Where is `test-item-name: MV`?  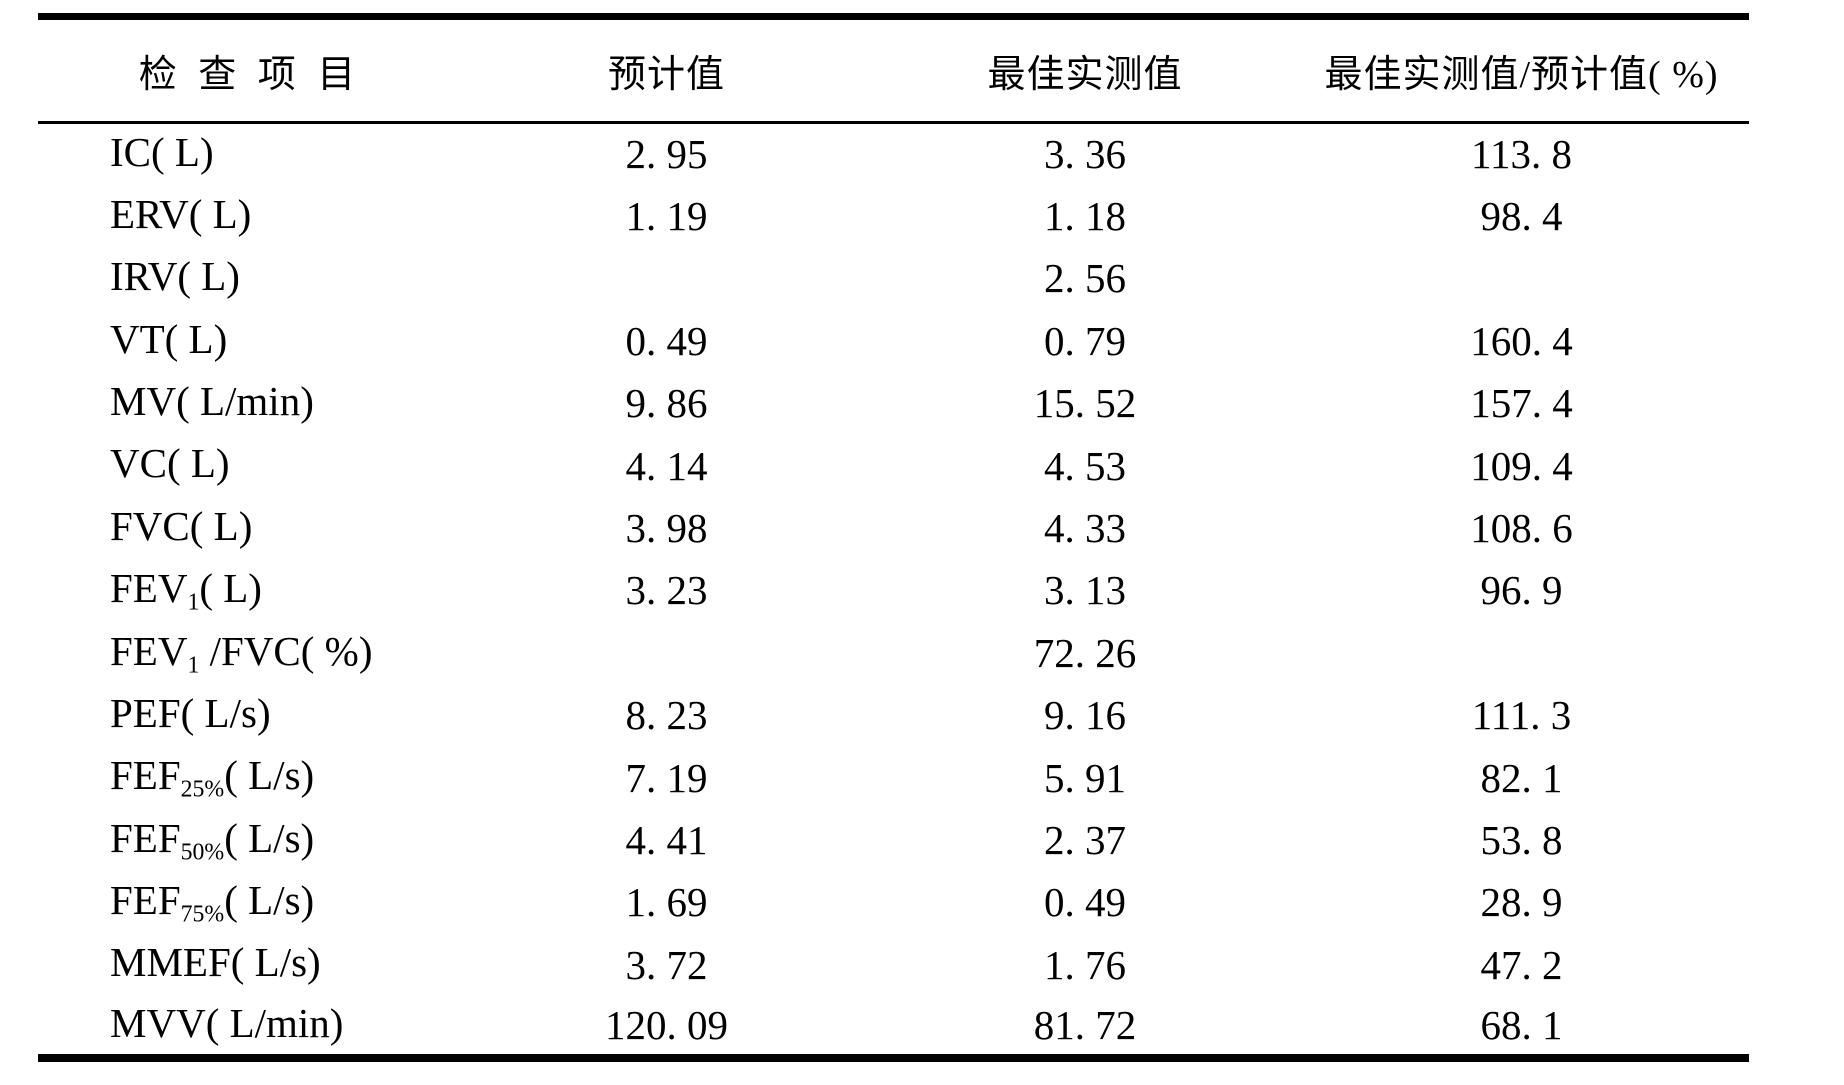
test-item-name: MV is located at coordinates (143, 400).